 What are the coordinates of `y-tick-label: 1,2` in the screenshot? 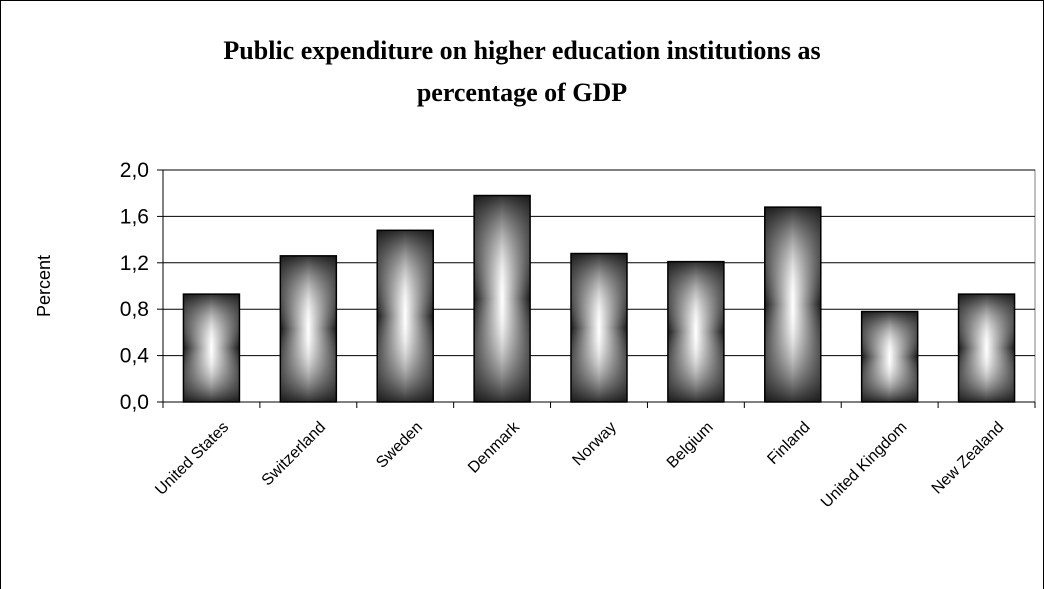 It's located at (134, 263).